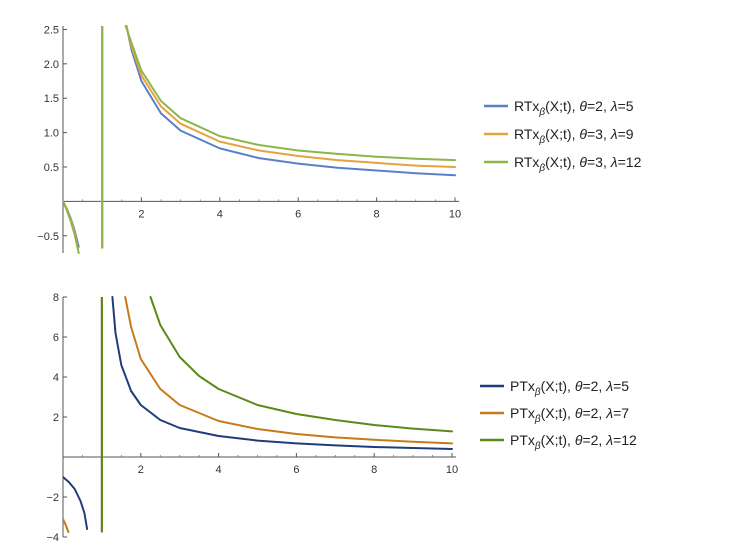 The height and width of the screenshot is (548, 738). What do you see at coordinates (51, 168) in the screenshot?
I see `y-tick-label: 0.5` at bounding box center [51, 168].